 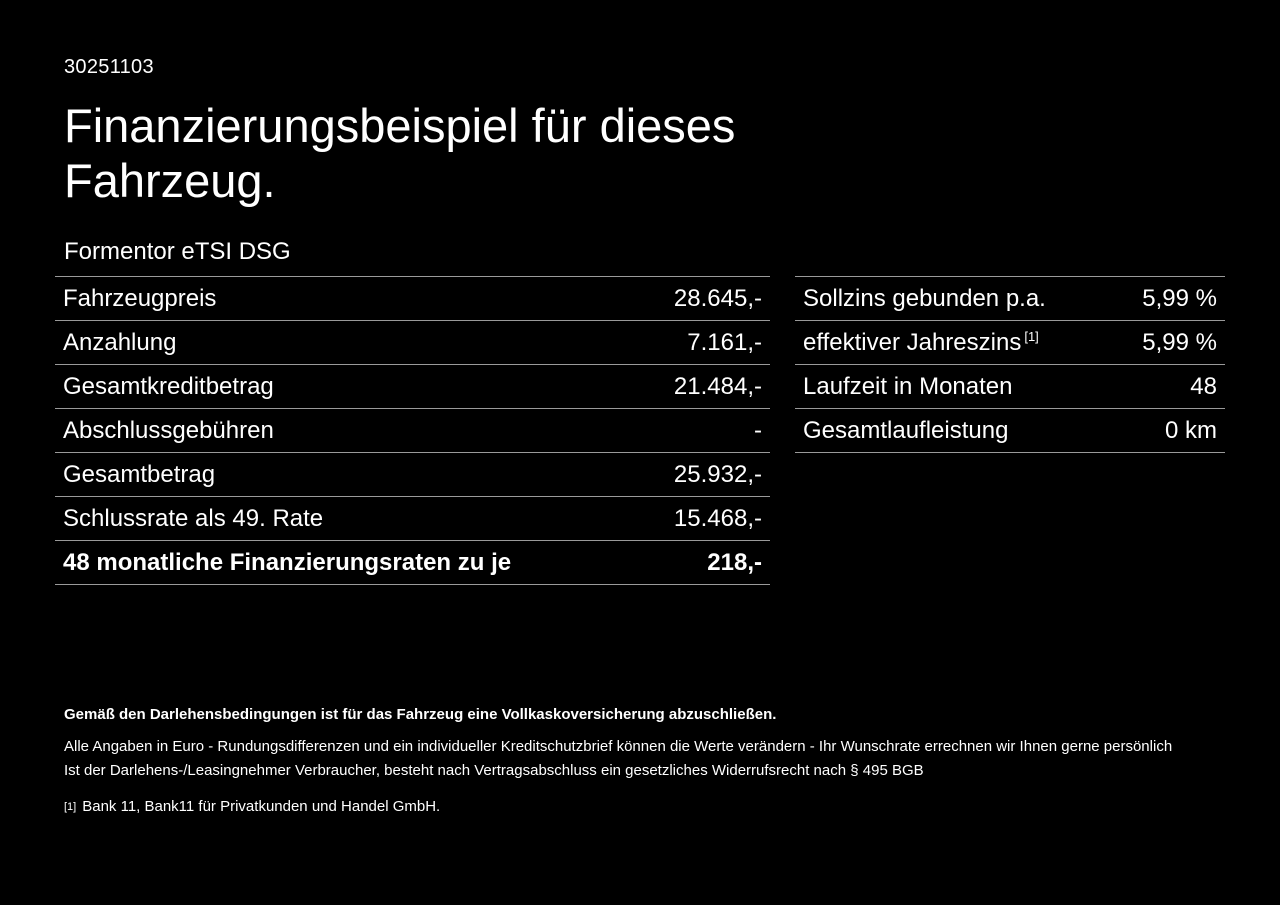 I want to click on table-row: Gesamtkreditbetrag 21.484,-, so click(x=412, y=386).